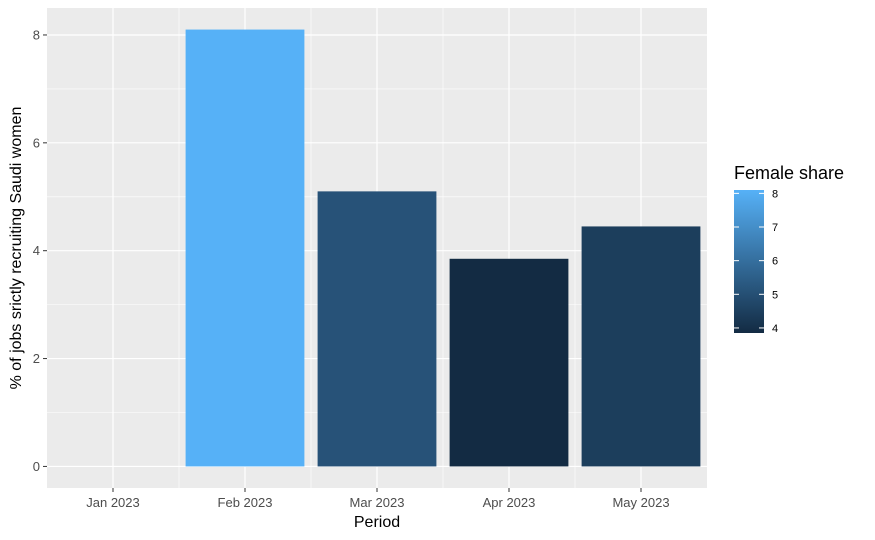 The image size is (875, 540). I want to click on x-tick-label: Apr 2023, so click(509, 502).